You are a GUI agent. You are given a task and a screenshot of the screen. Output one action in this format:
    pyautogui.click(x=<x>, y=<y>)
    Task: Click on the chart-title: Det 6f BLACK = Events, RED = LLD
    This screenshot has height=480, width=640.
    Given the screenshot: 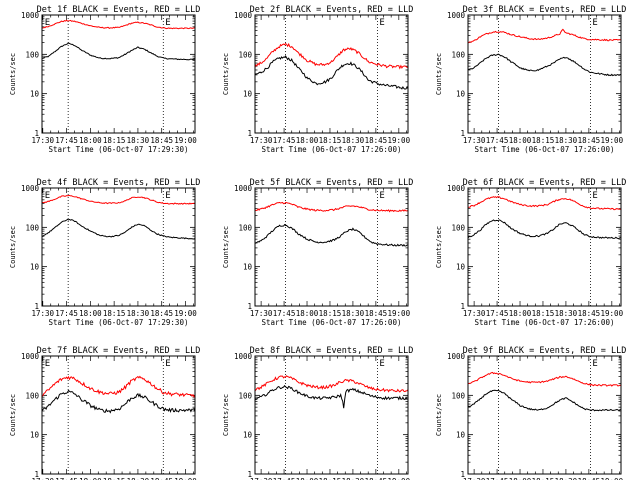 What is the action you would take?
    pyautogui.click(x=545, y=183)
    